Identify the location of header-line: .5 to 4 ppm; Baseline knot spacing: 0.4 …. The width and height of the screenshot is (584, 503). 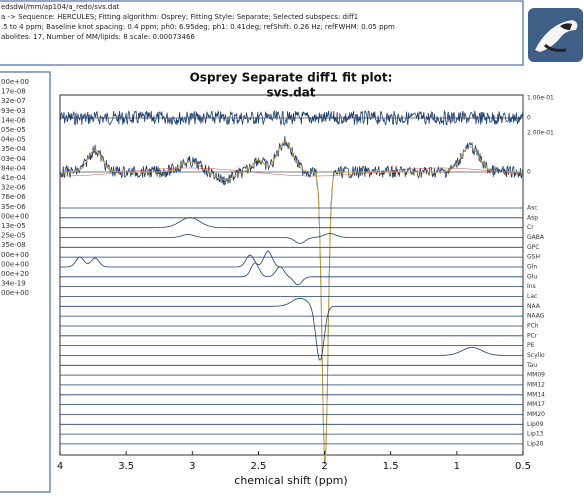
(198, 27).